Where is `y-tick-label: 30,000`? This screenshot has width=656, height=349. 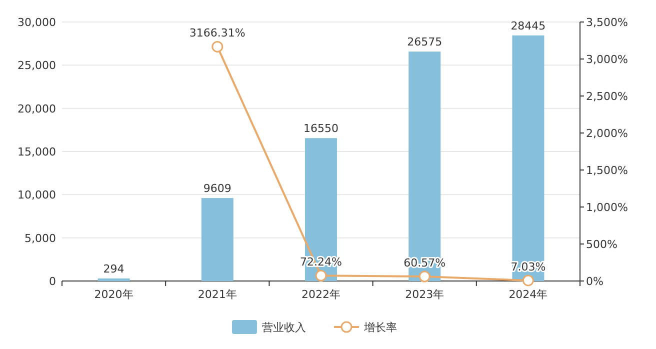 y-tick-label: 30,000 is located at coordinates (37, 22).